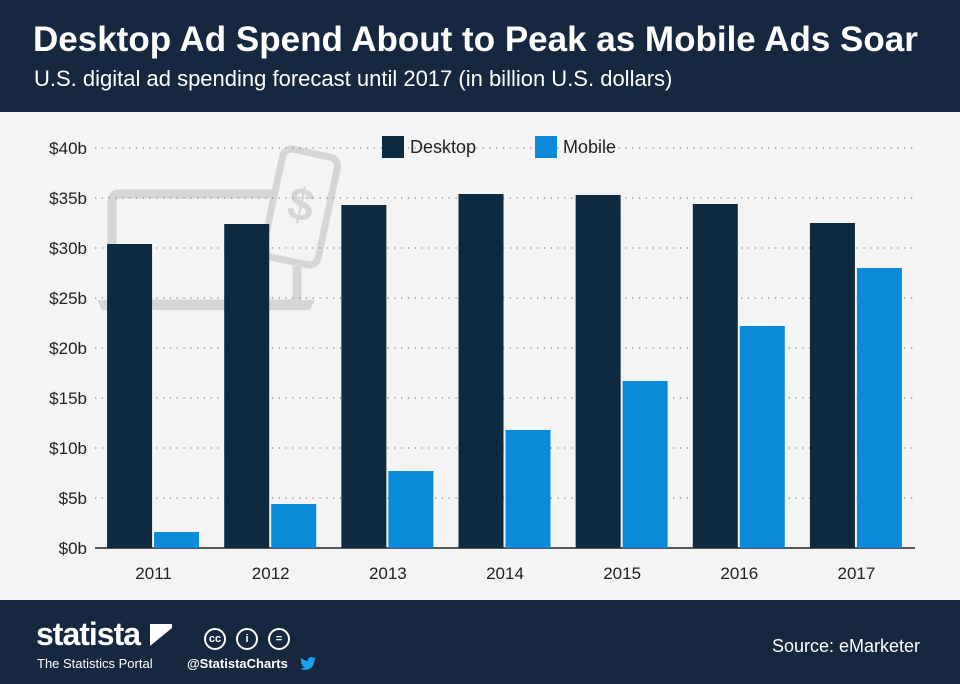 The image size is (960, 684). I want to click on portal-tagline: The Statistics Portal, so click(95, 663).